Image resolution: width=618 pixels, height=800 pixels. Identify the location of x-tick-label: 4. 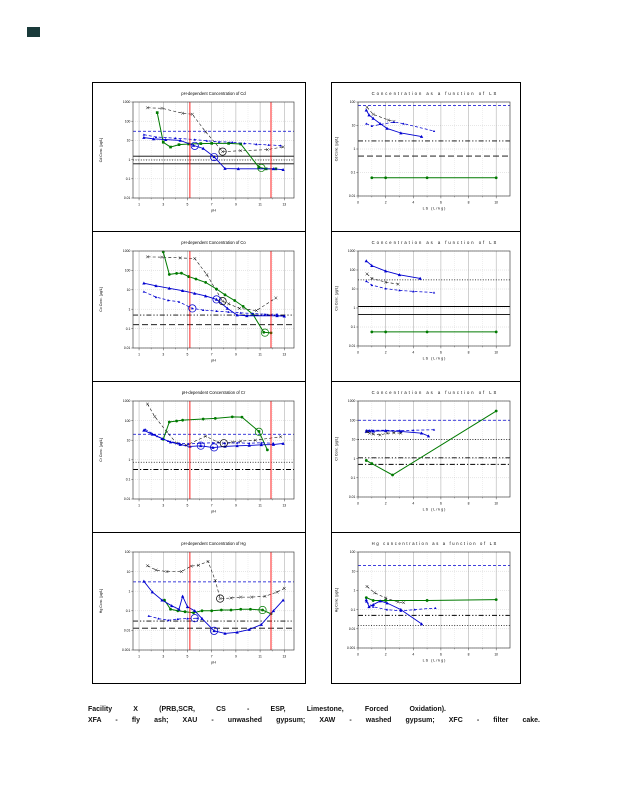
(413, 352).